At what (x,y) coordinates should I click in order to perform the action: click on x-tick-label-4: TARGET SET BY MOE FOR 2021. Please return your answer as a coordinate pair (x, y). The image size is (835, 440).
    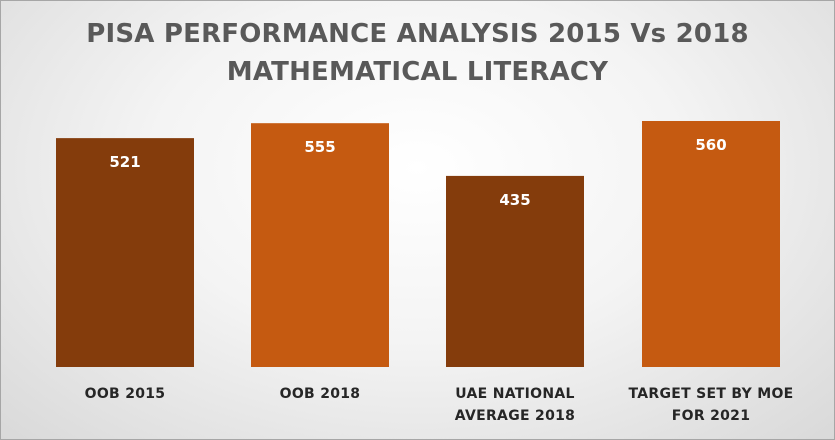
    Looking at the image, I should click on (711, 405).